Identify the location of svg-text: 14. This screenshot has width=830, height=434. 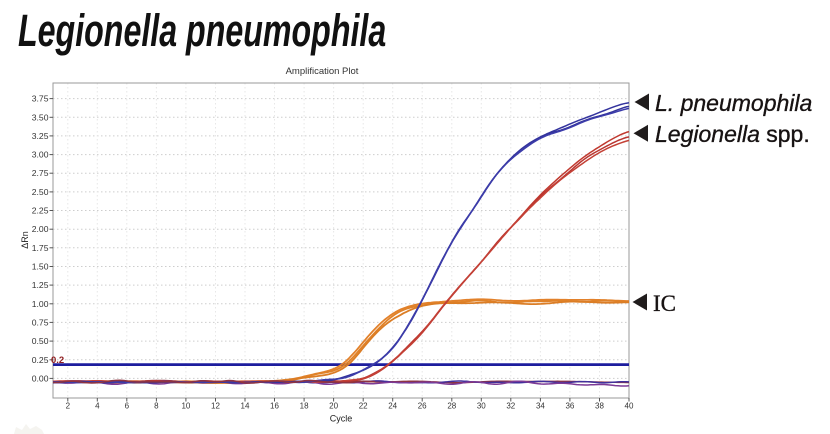
(245, 406).